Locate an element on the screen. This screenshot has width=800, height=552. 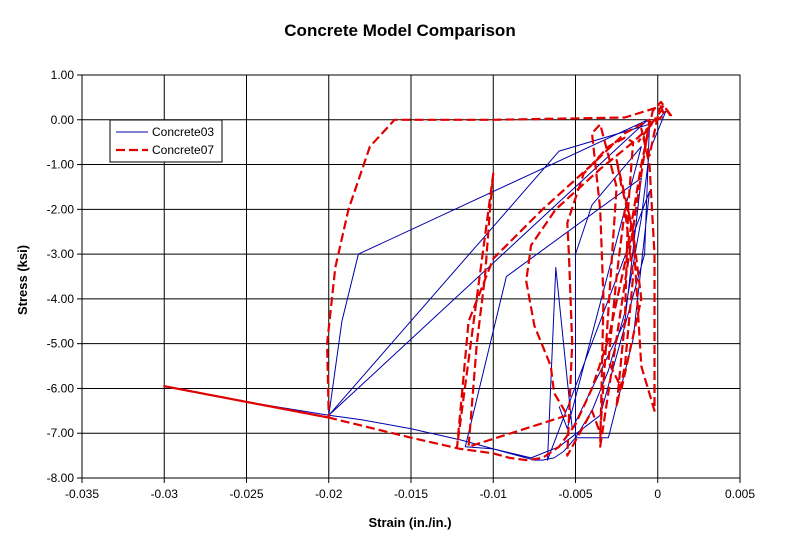
x-tick-label: -0.01 is located at coordinates (494, 494).